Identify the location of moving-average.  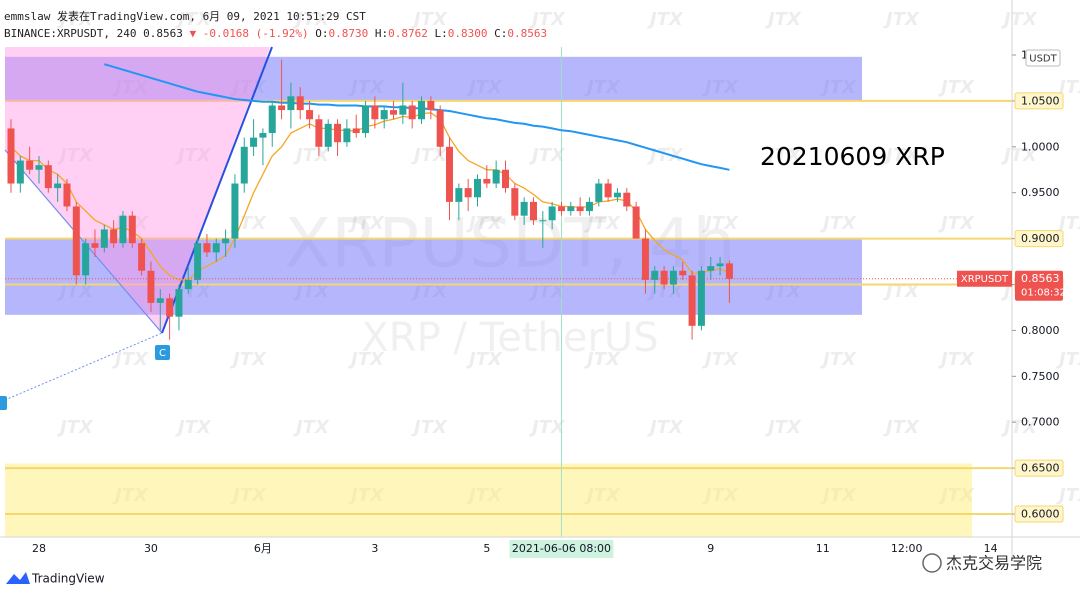
(417, 117).